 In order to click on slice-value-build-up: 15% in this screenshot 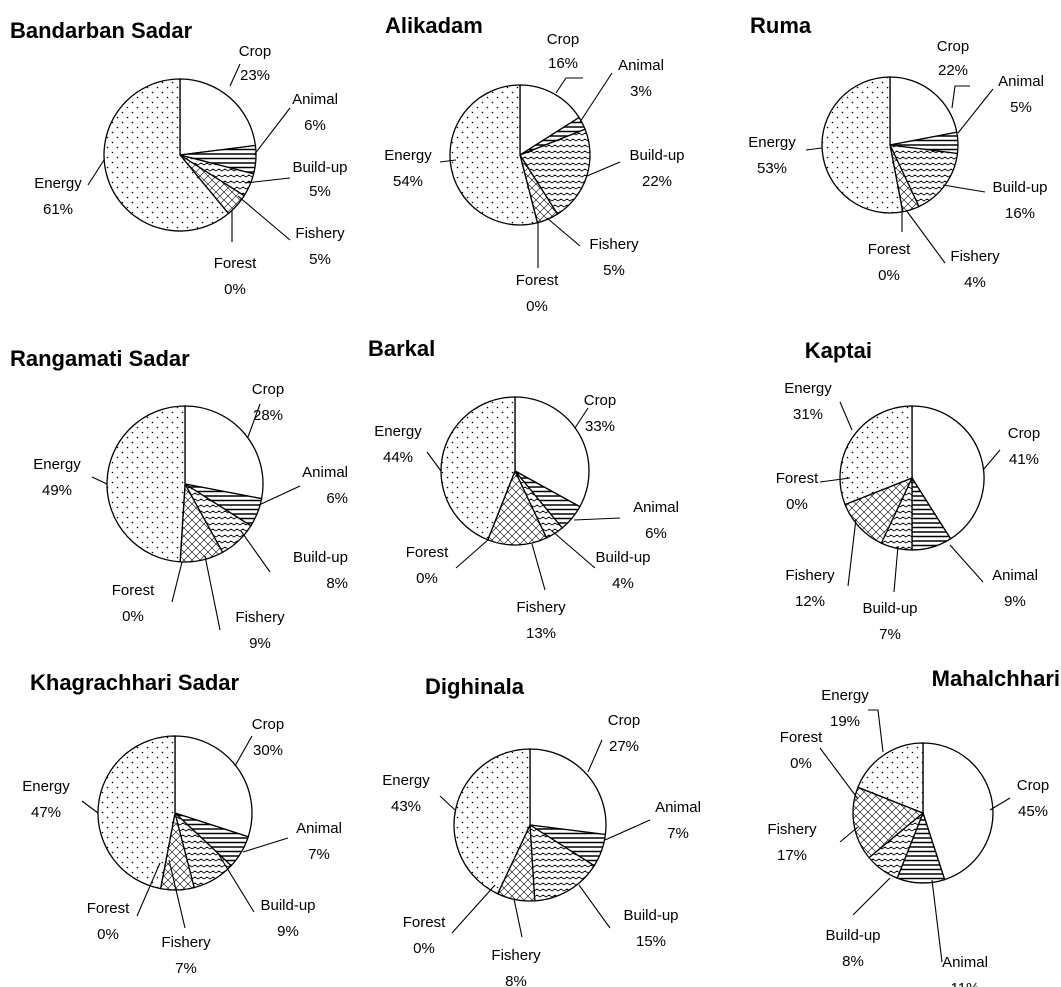, I will do `click(651, 941)`.